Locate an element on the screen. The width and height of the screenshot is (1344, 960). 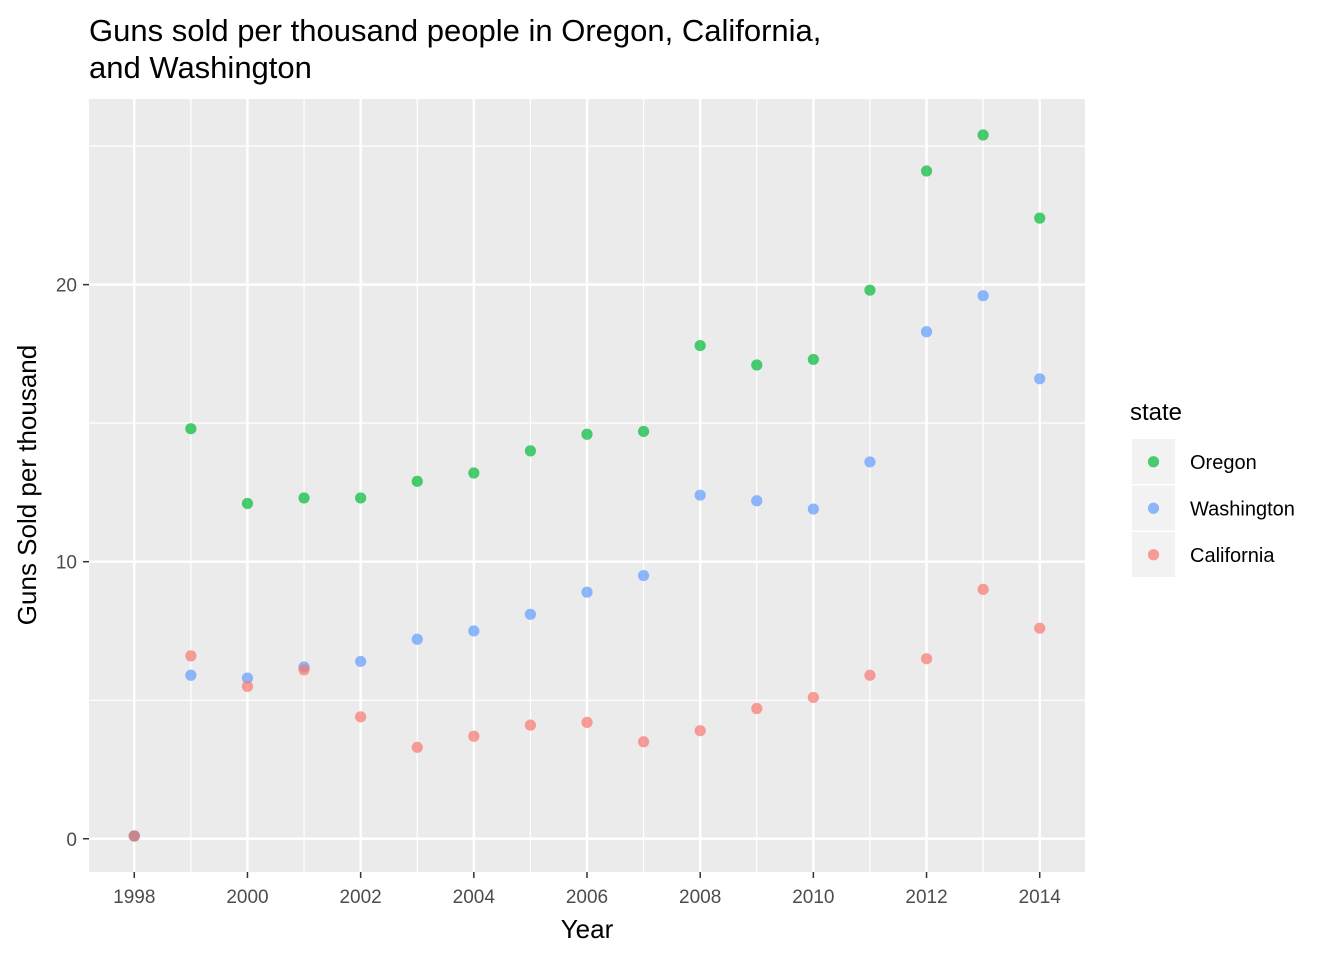
legend-label-oregon: Oregon is located at coordinates (1223, 463).